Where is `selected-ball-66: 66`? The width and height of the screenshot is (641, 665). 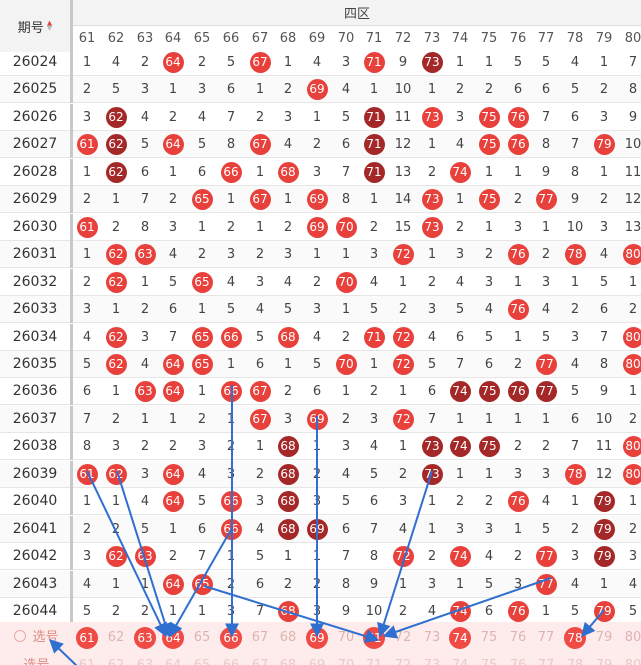 selected-ball-66: 66 is located at coordinates (231, 638).